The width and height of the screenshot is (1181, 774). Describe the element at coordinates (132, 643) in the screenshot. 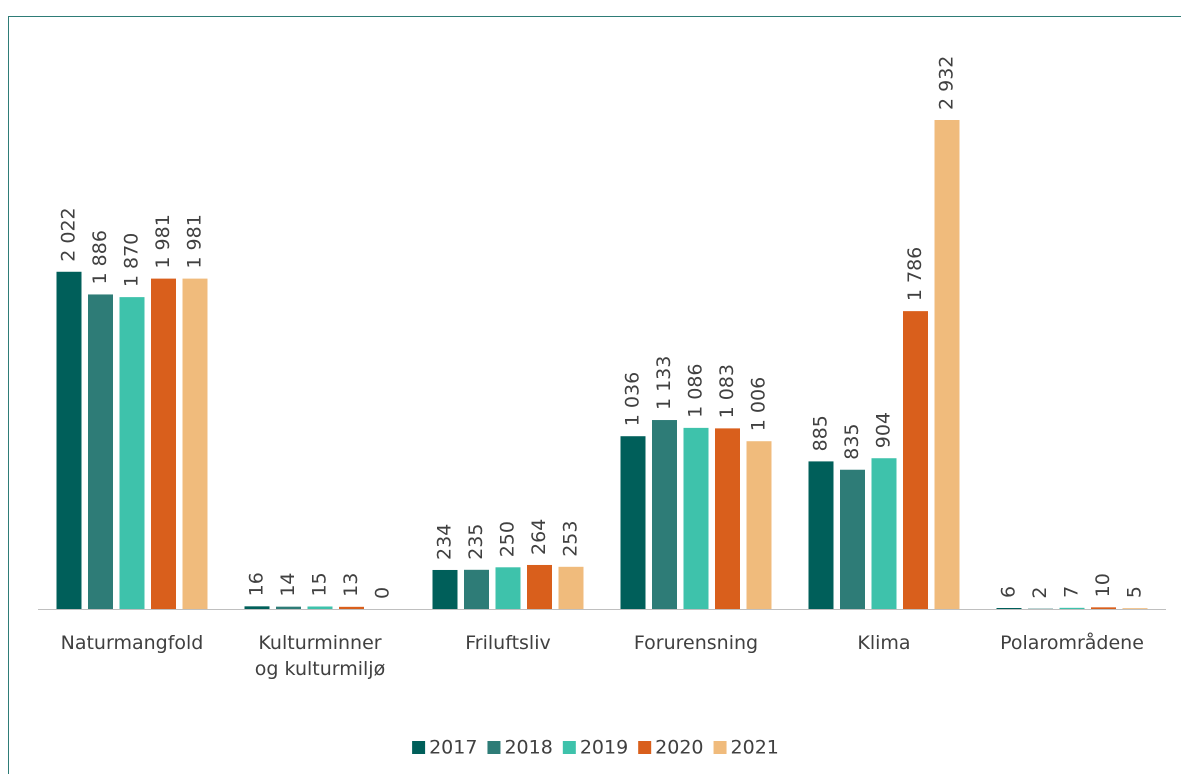

I see `x-tick-label: Naturmangfold` at that location.